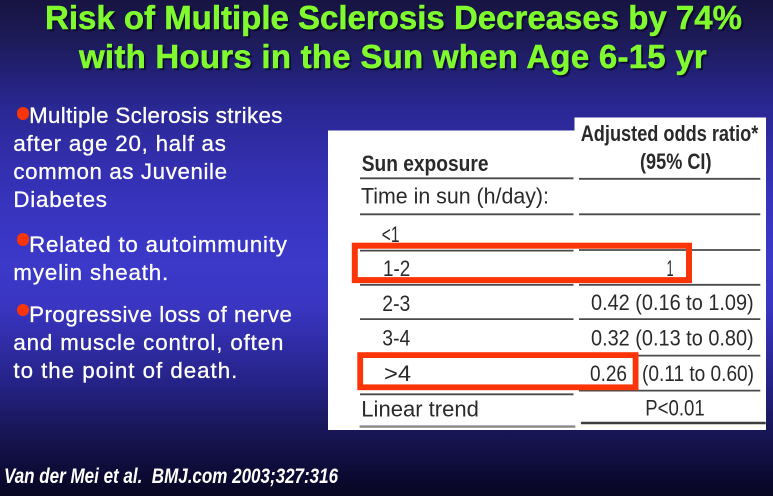  What do you see at coordinates (676, 161) in the screenshot?
I see `svg-text: (95% CI)` at bounding box center [676, 161].